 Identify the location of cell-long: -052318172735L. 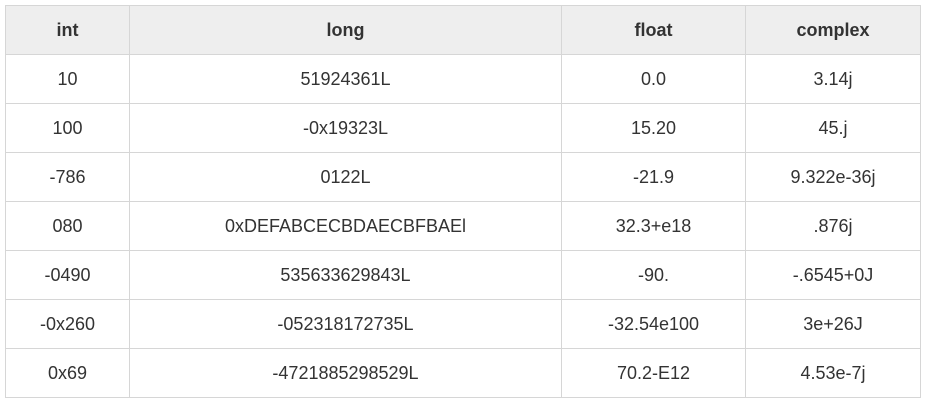
(345, 324).